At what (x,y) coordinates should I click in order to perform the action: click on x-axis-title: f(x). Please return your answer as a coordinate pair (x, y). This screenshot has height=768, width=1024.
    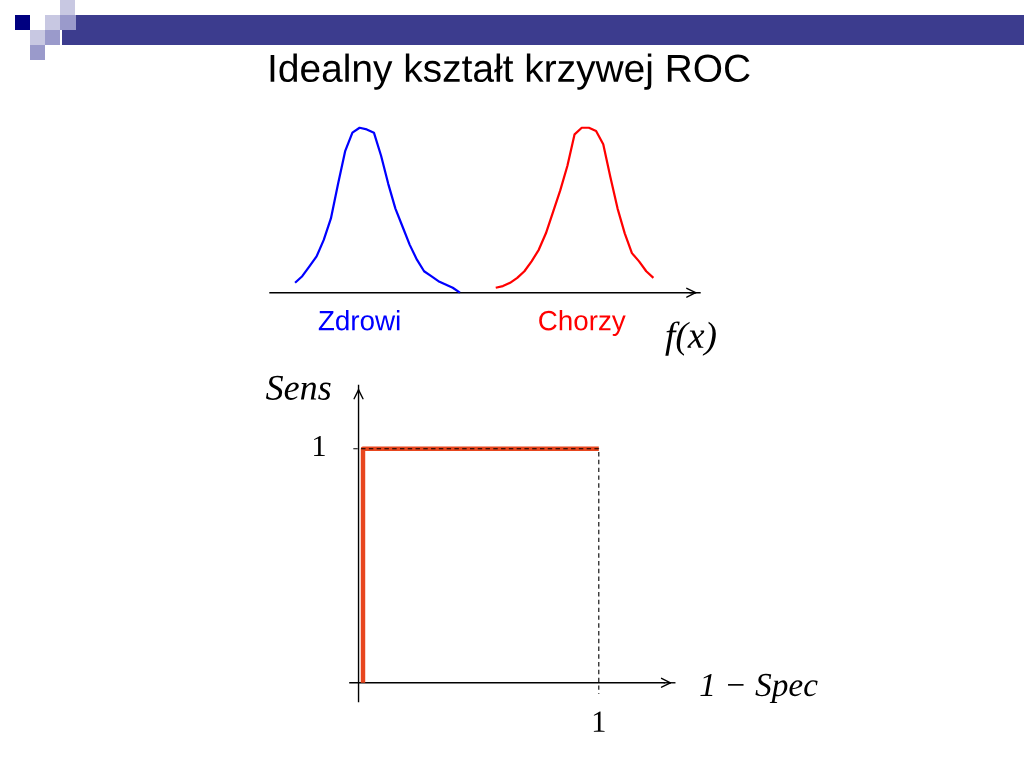
    Looking at the image, I should click on (690, 338).